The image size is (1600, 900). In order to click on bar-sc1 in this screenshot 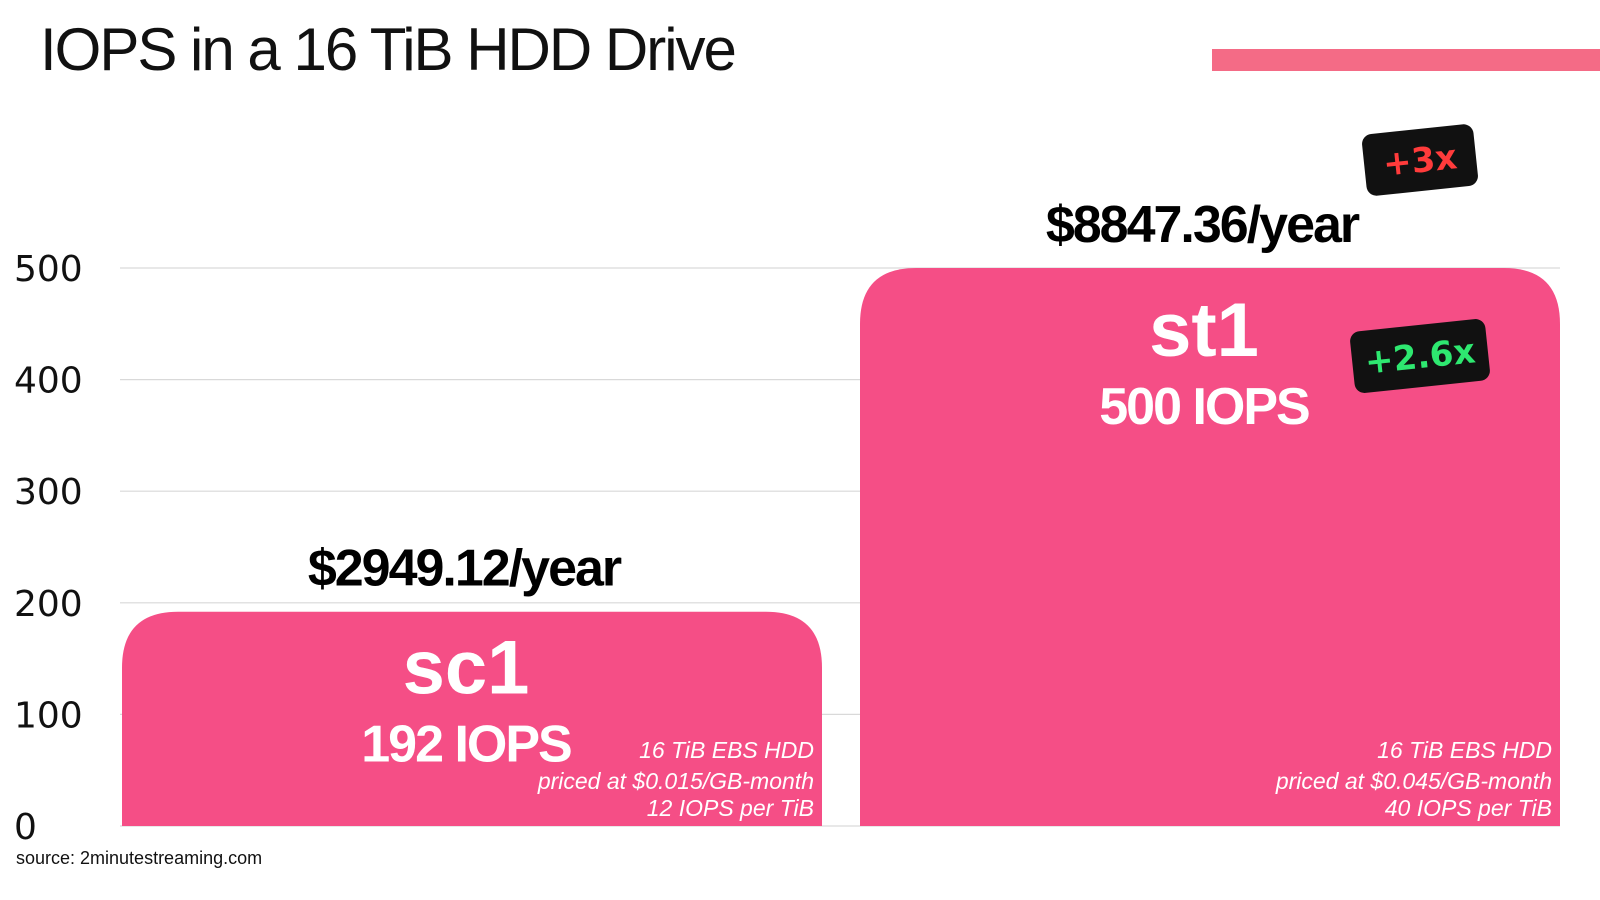, I will do `click(472, 718)`.